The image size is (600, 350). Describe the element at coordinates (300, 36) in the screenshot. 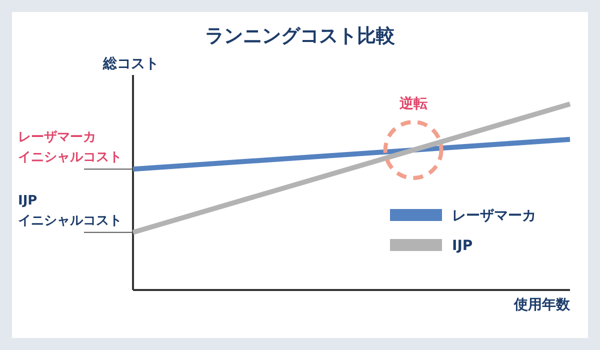

I see `chart-title: ランニングコスト比較` at that location.